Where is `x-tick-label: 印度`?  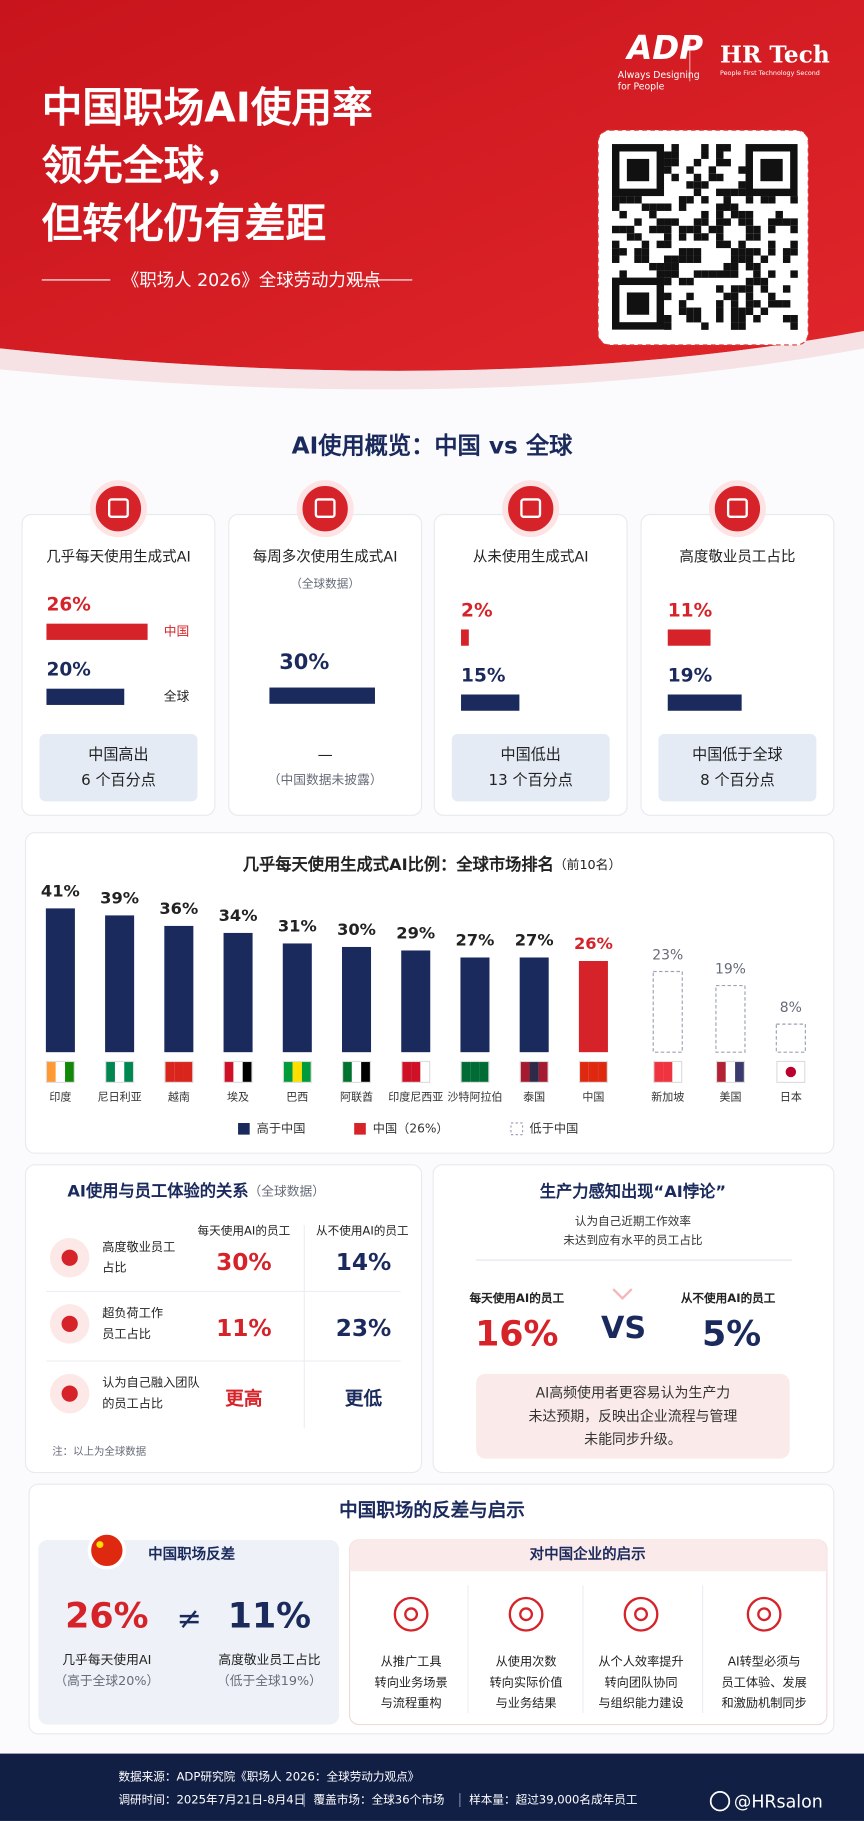 x-tick-label: 印度 is located at coordinates (60, 1096).